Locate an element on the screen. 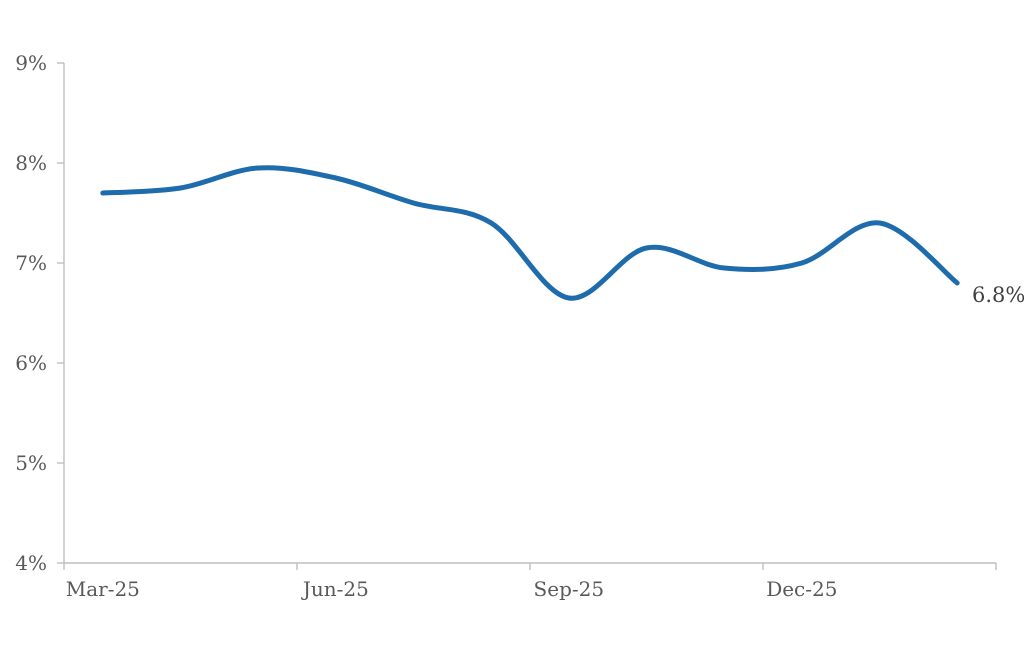 This screenshot has height=663, width=1024. x-axis-tick-label: Dec-25 is located at coordinates (802, 589).